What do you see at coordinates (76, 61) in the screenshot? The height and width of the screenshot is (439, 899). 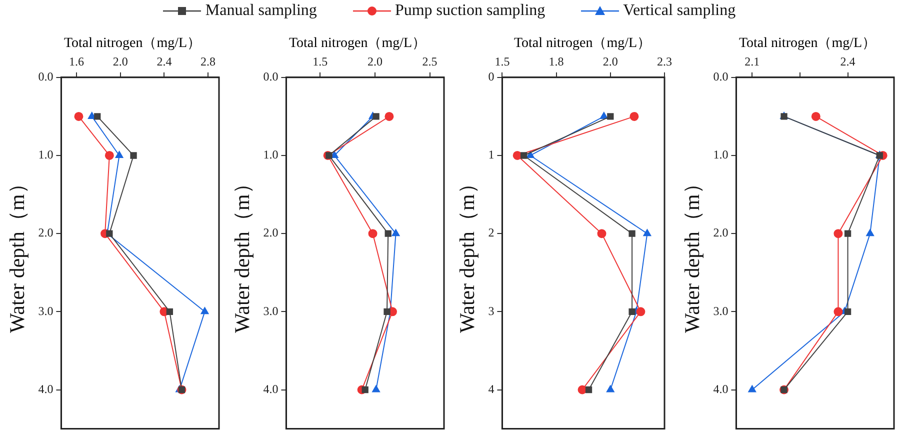 I see `x-tick-label: 1.6` at bounding box center [76, 61].